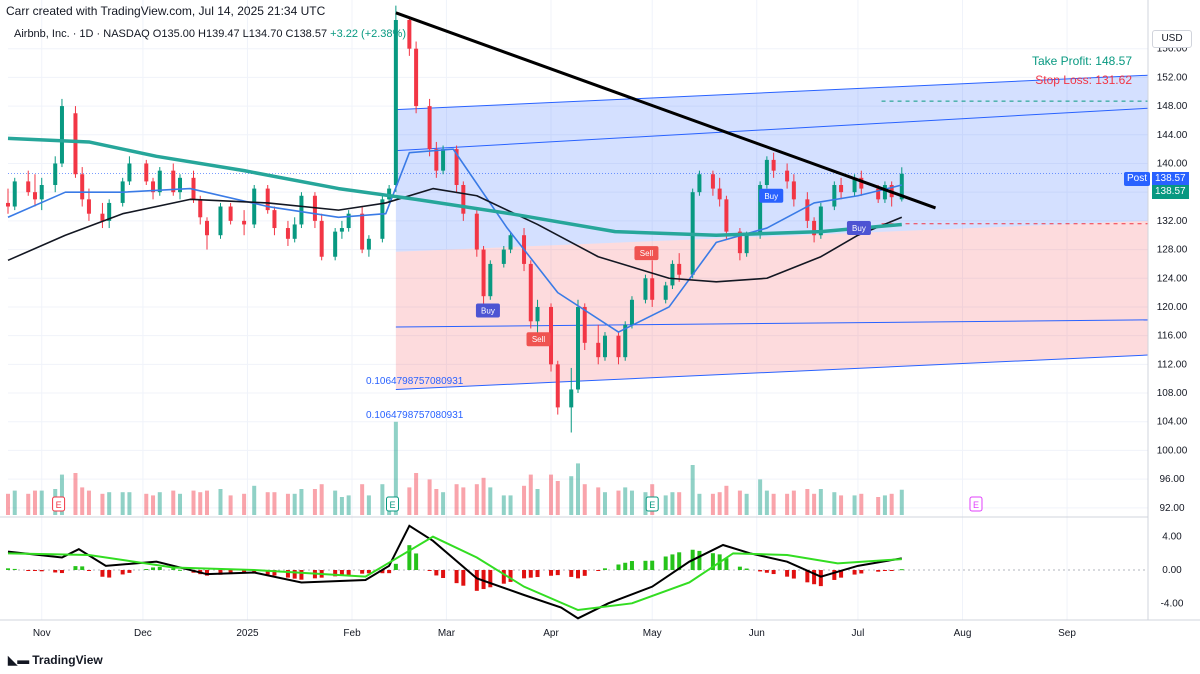 The image size is (1200, 674). Describe the element at coordinates (415, 415) in the screenshot. I see `fib-level-label-2: 0.1064798757080931` at that location.